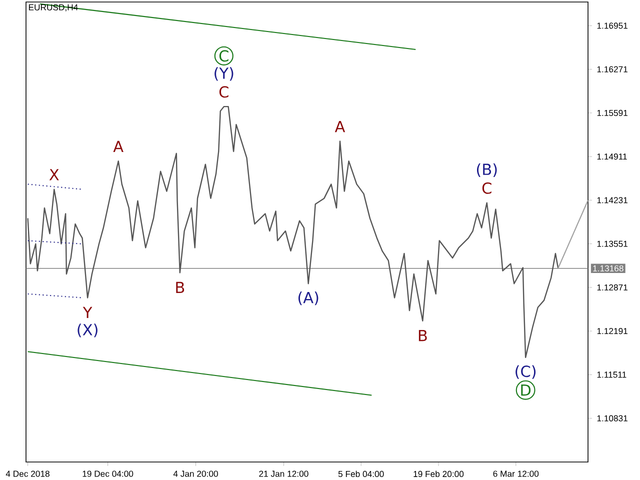  I want to click on annotation: (Y), so click(224, 74).